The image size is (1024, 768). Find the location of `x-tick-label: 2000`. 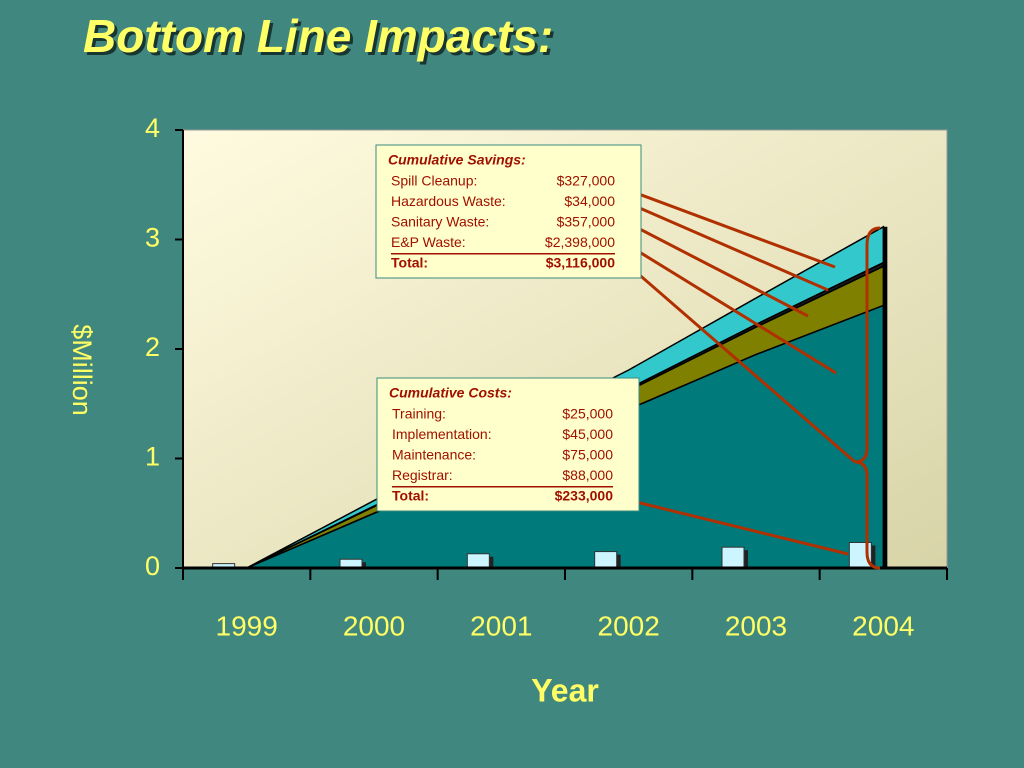

x-tick-label: 2000 is located at coordinates (374, 625).